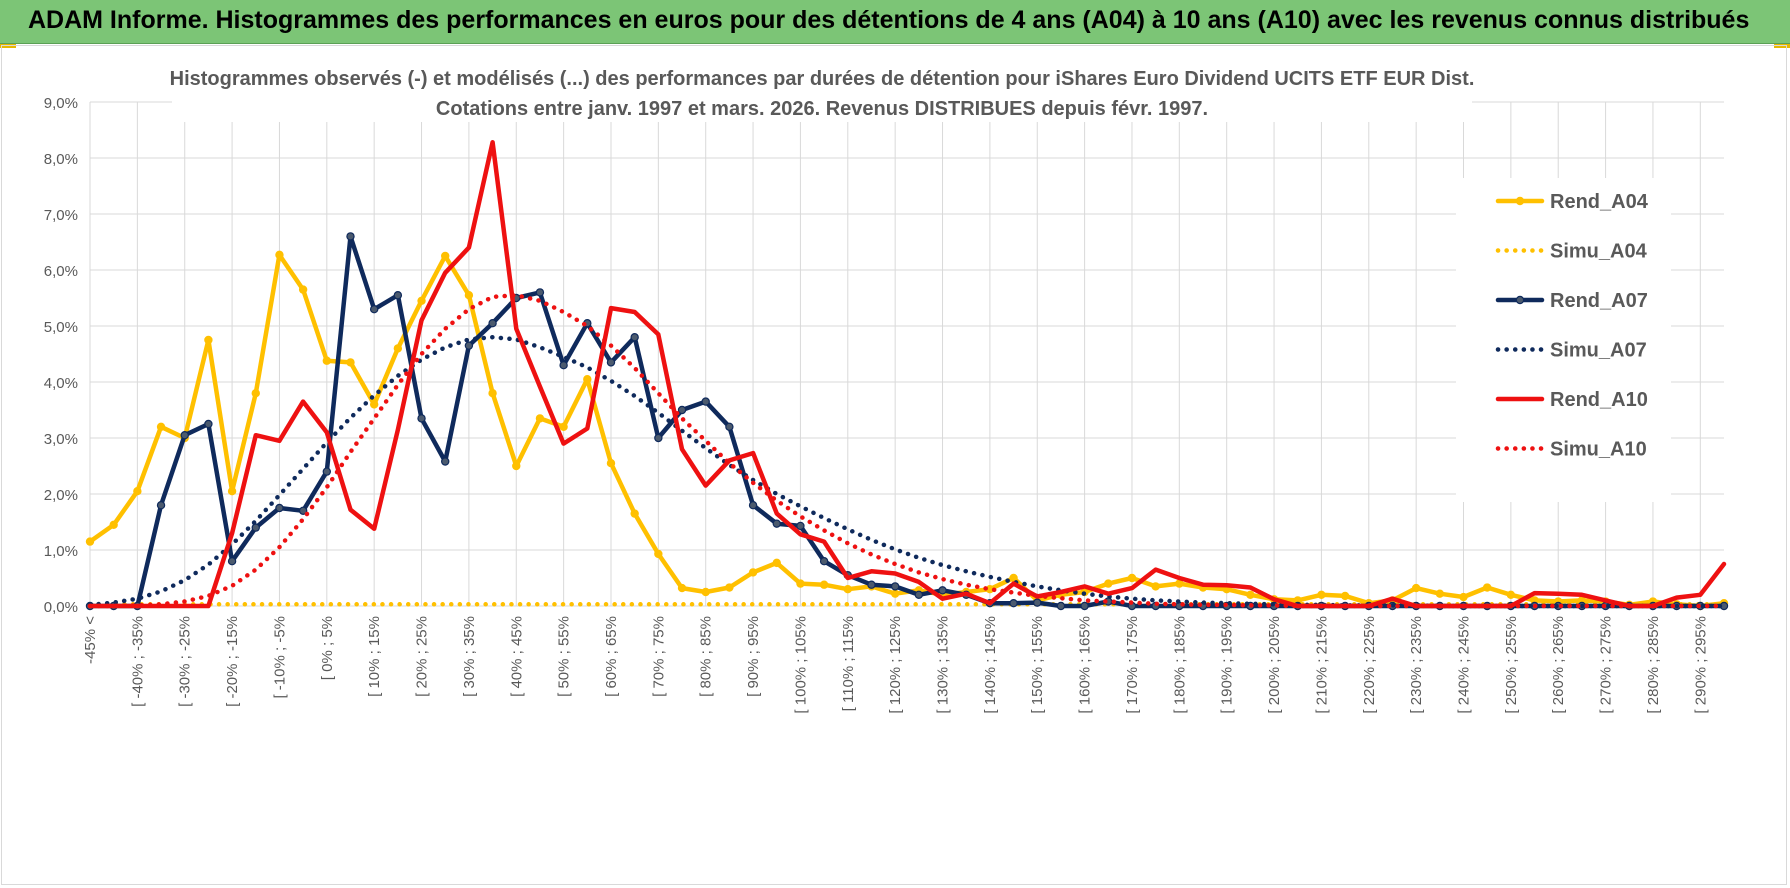 The image size is (1790, 888). What do you see at coordinates (611, 656) in the screenshot?
I see `x-tick-label: [ 60% ; 65%` at bounding box center [611, 656].